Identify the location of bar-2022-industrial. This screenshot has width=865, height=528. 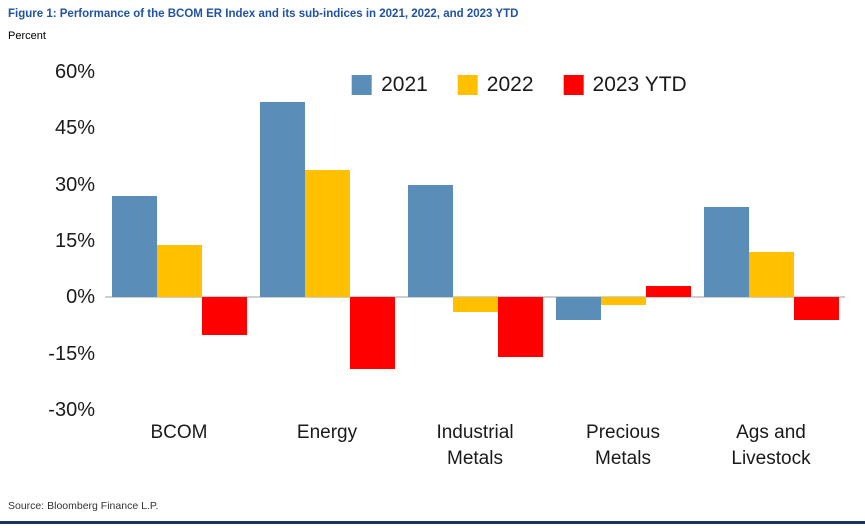
(475, 305).